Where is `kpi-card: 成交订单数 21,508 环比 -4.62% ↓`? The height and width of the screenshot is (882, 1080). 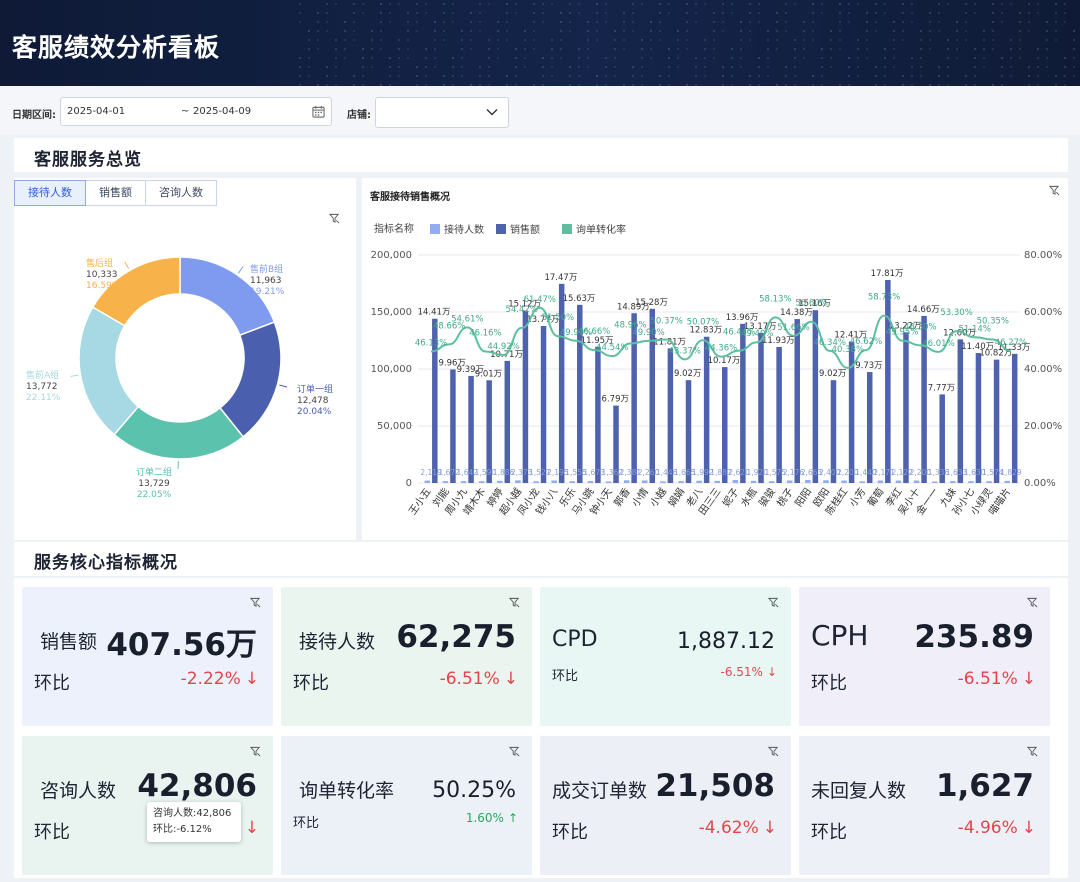
kpi-card: 成交订单数 21,508 环比 -4.62% ↓ is located at coordinates (665, 805).